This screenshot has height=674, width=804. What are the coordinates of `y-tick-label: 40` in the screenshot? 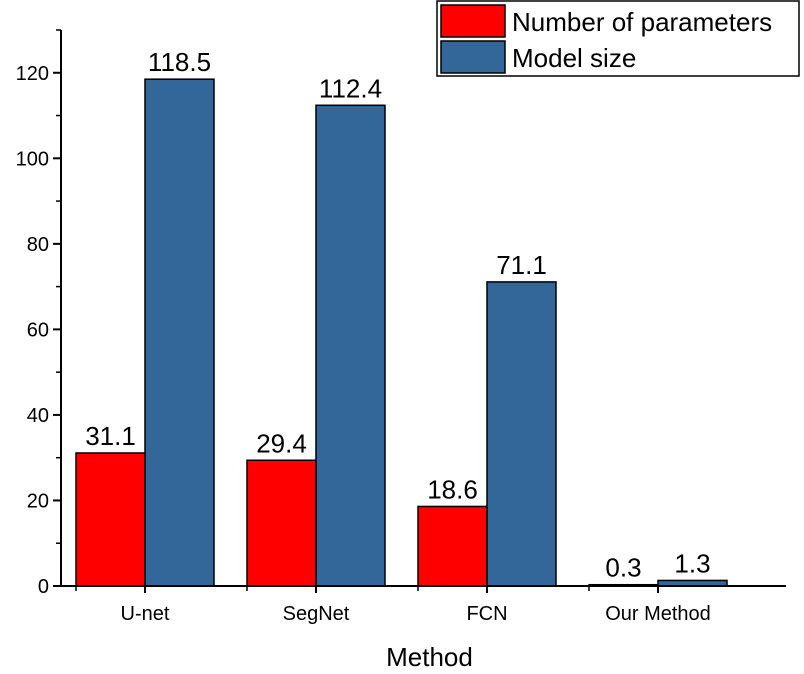 It's located at (38, 416).